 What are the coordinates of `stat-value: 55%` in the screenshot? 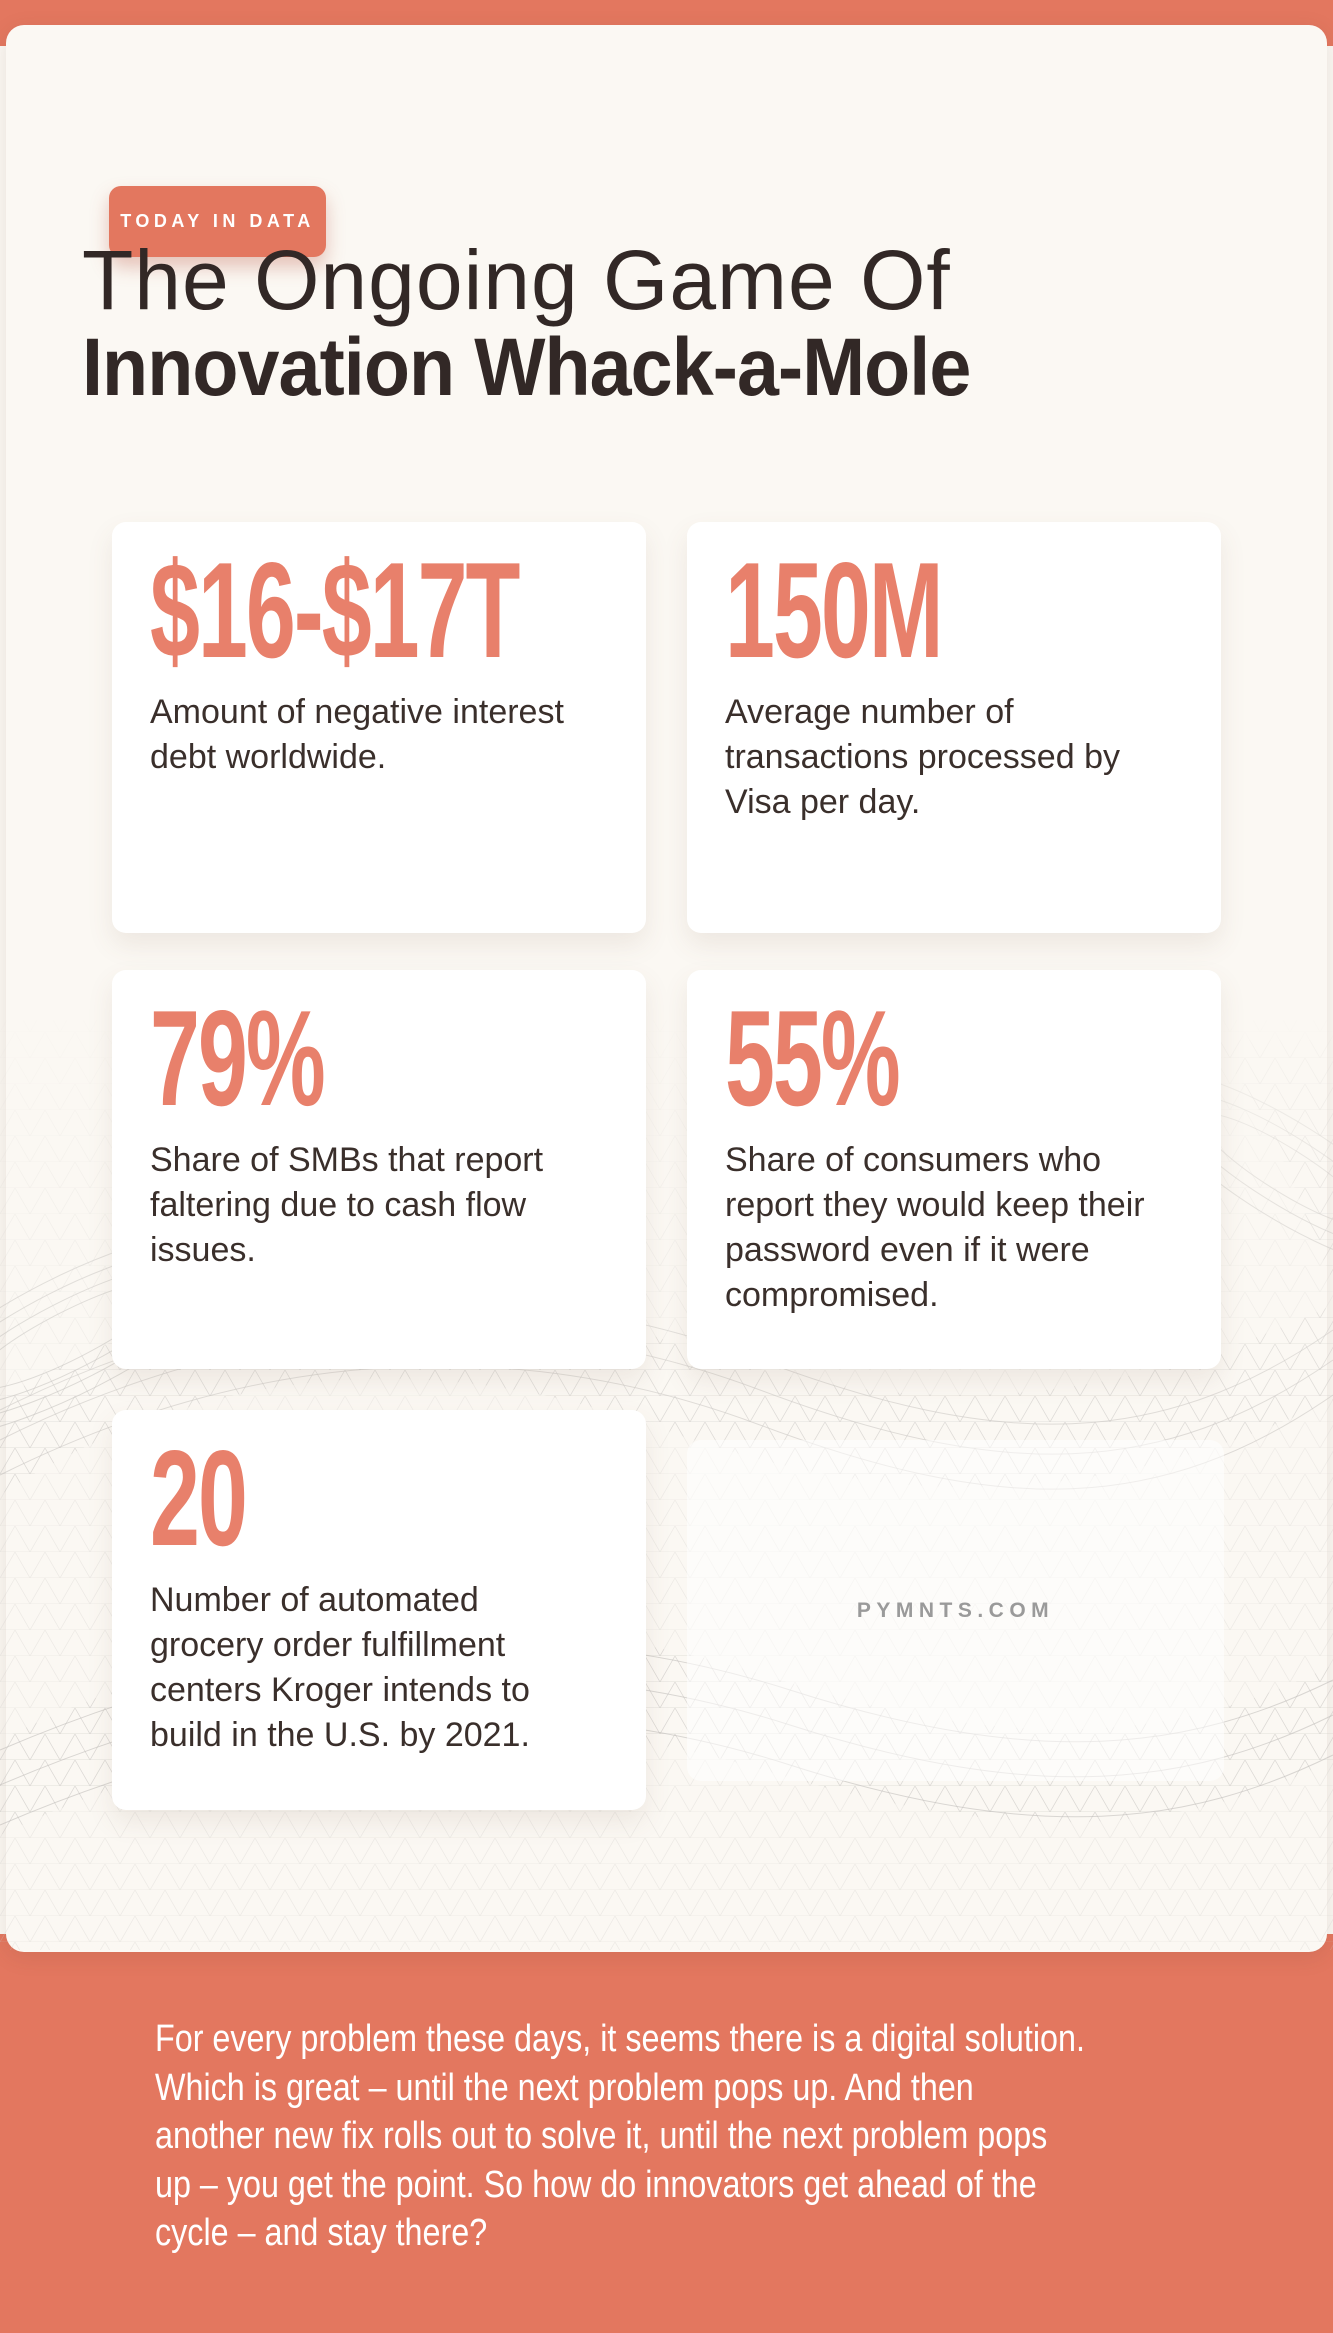 It's located at (813, 1058).